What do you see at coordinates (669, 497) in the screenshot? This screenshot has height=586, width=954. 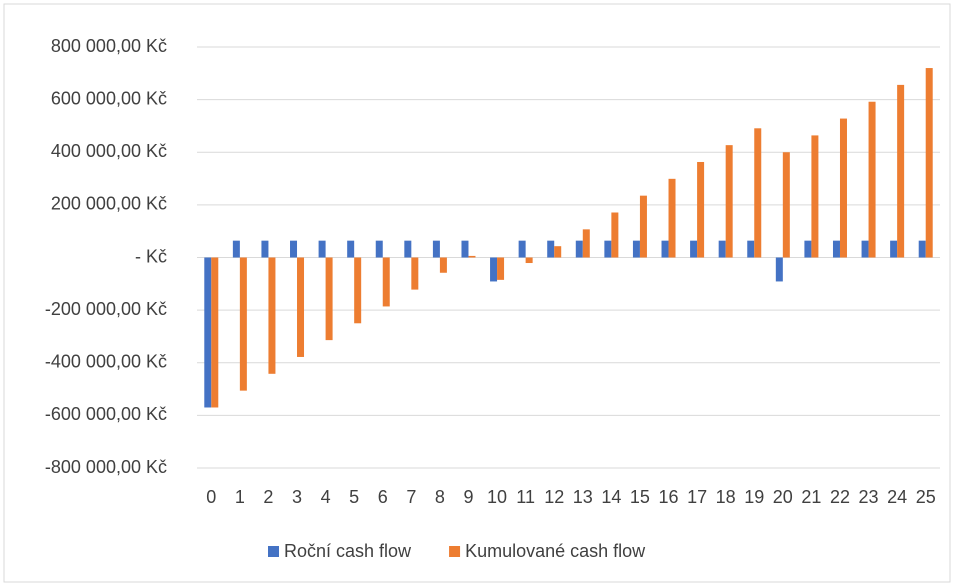 I see `x-tick-label: 16` at bounding box center [669, 497].